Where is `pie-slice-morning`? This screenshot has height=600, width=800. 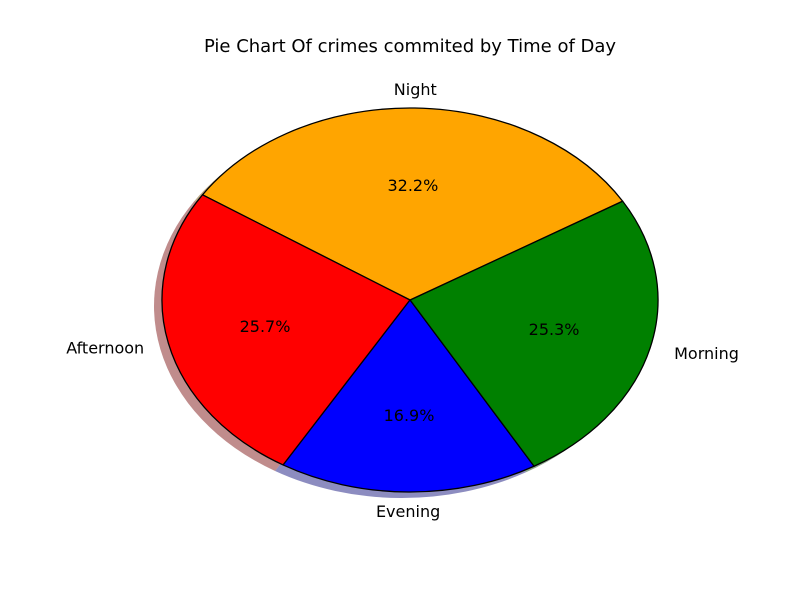 pie-slice-morning is located at coordinates (534, 333).